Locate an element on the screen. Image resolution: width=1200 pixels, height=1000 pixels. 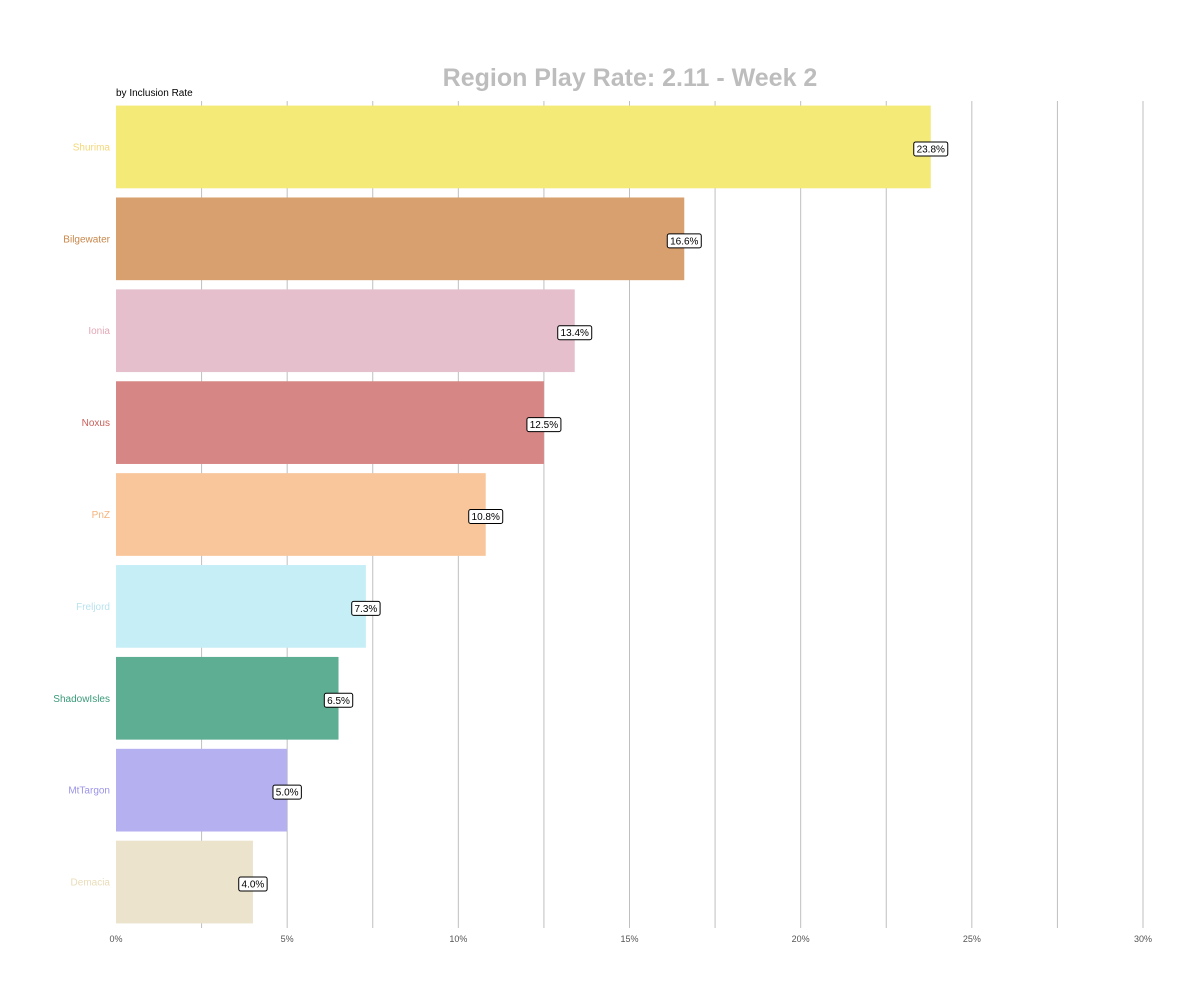
bar-pnz is located at coordinates (301, 514).